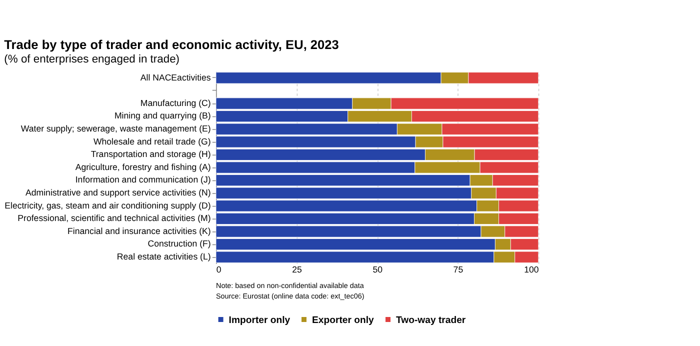  I want to click on source-note: Source: Eurostat (online data code: ext_tec06), so click(290, 295).